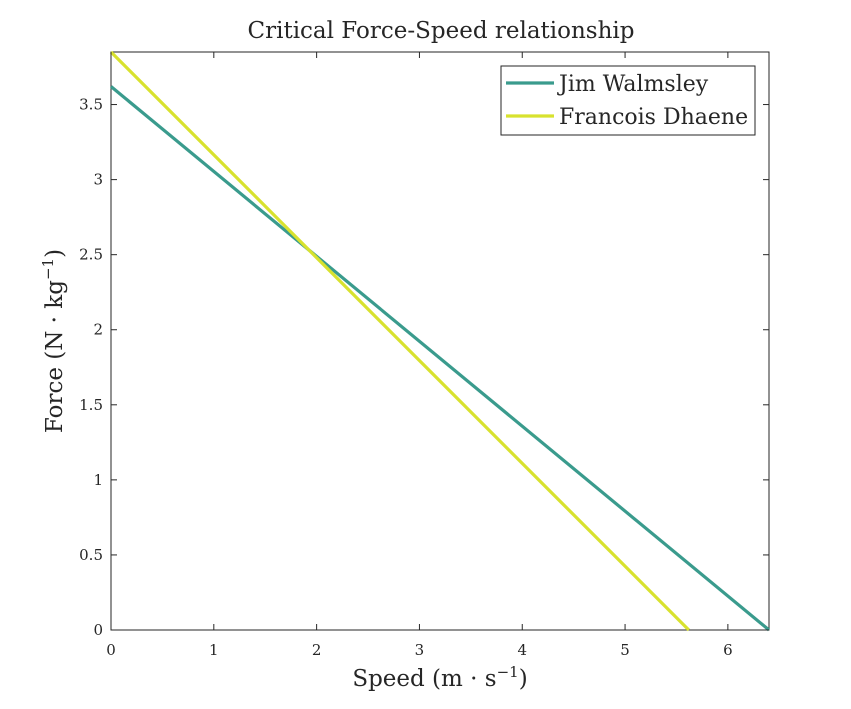 This screenshot has width=851, height=709. I want to click on y-axis-label: Force (N · kg−1), so click(53, 341).